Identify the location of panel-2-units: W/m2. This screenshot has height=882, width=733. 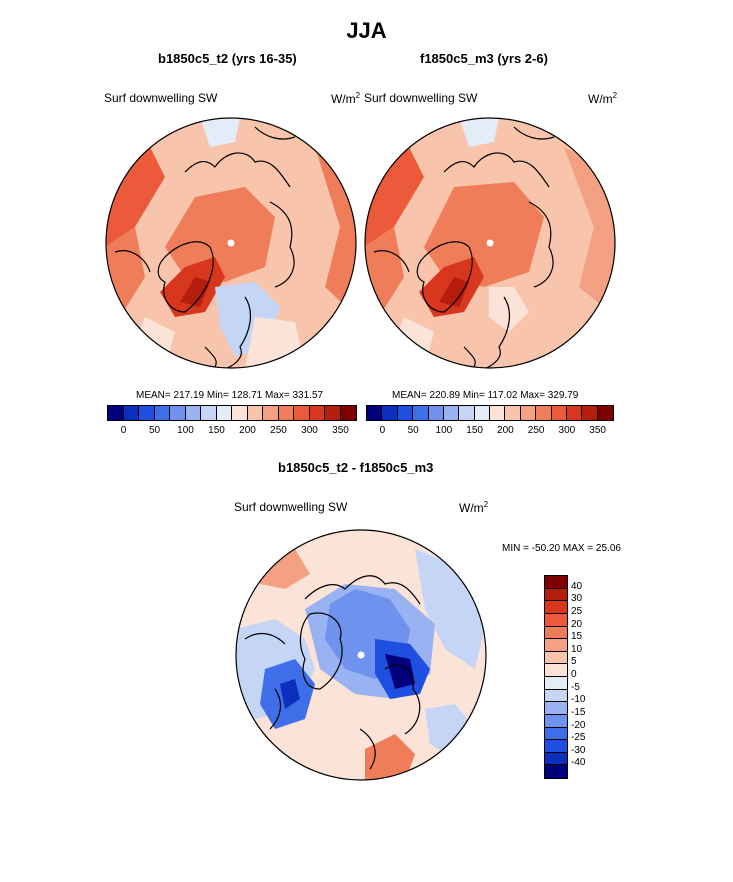
(603, 98).